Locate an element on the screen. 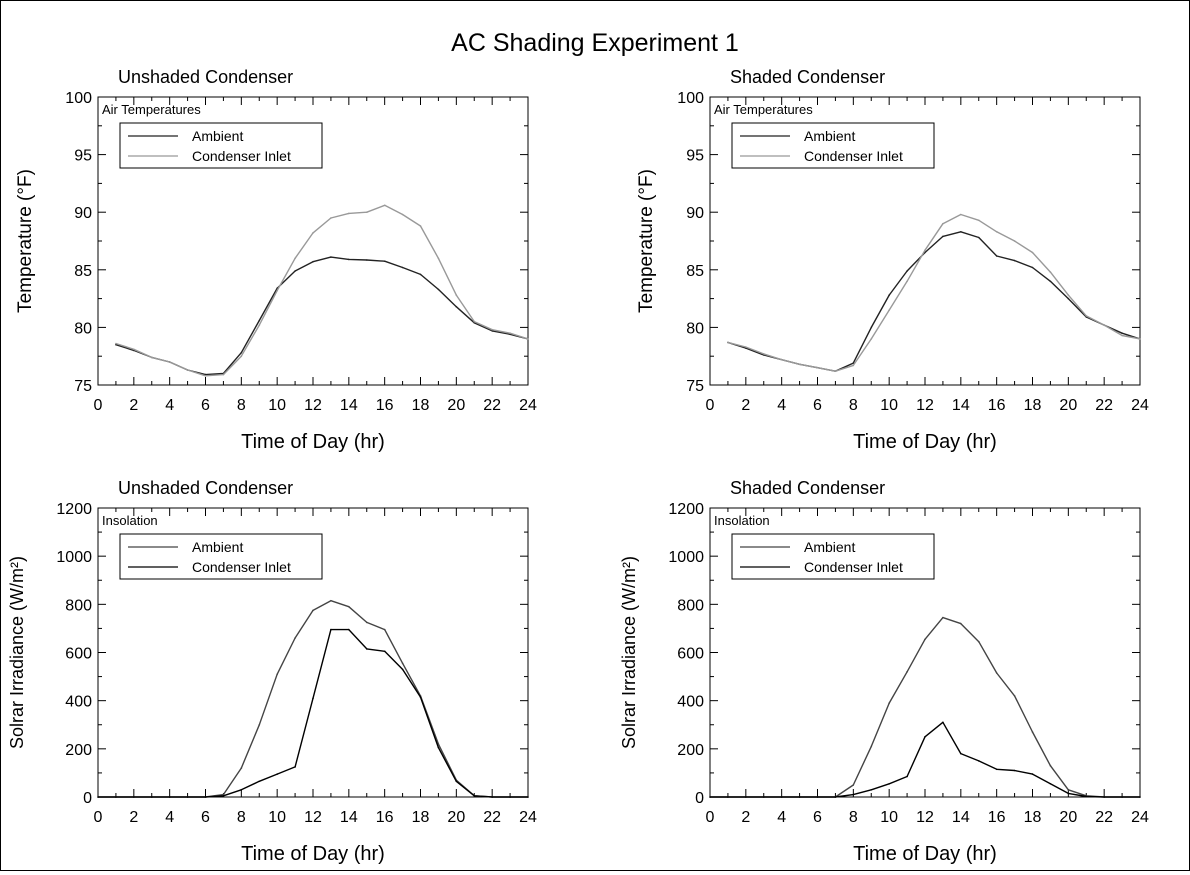 The width and height of the screenshot is (1190, 875). y-tick-label: 100 is located at coordinates (690, 98).